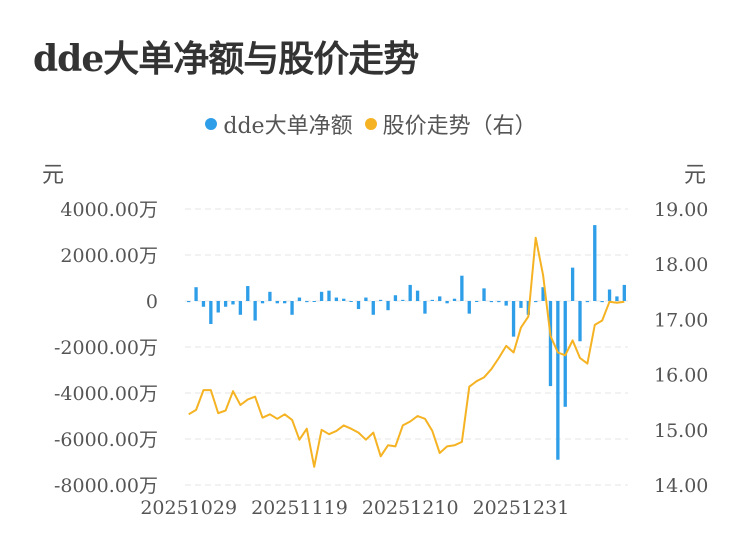 The image size is (750, 558). What do you see at coordinates (681, 265) in the screenshot?
I see `right-tick-label: 18.00` at bounding box center [681, 265].